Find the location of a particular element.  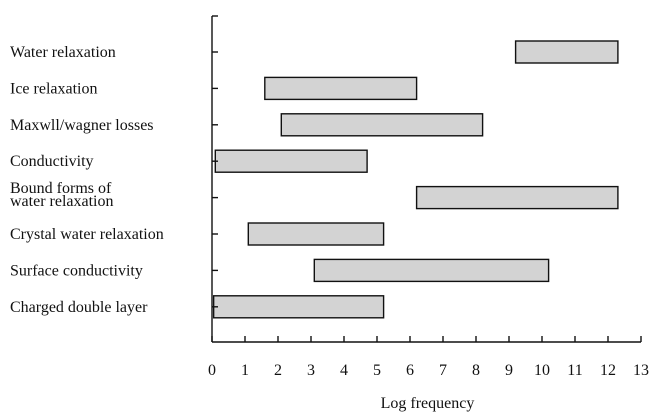

category-label: Maxwll/wagner losses is located at coordinates (82, 125).